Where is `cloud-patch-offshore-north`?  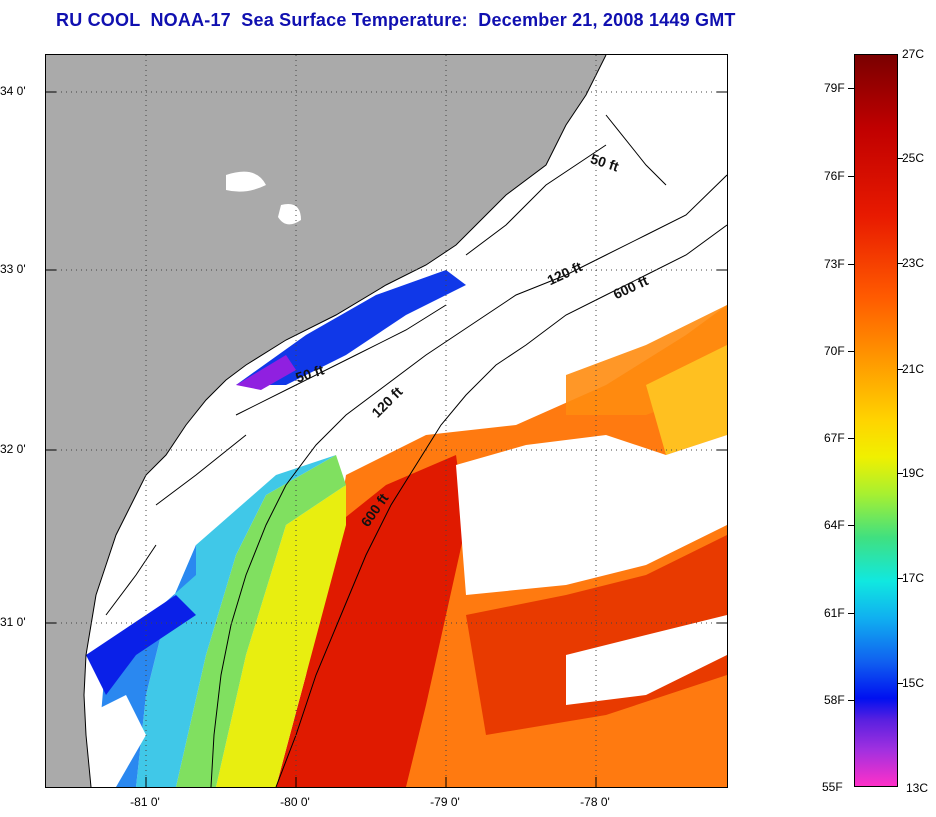 cloud-patch-offshore-north is located at coordinates (601, 330).